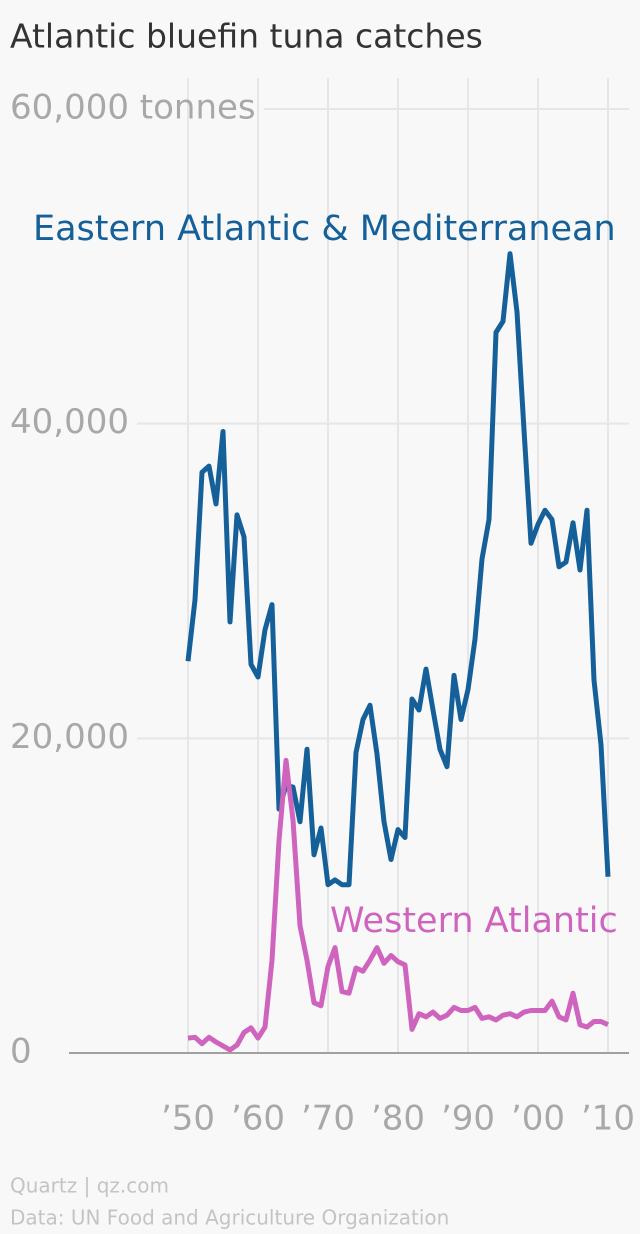 This screenshot has width=640, height=1234. I want to click on x-tick-label: ’90, so click(468, 1119).